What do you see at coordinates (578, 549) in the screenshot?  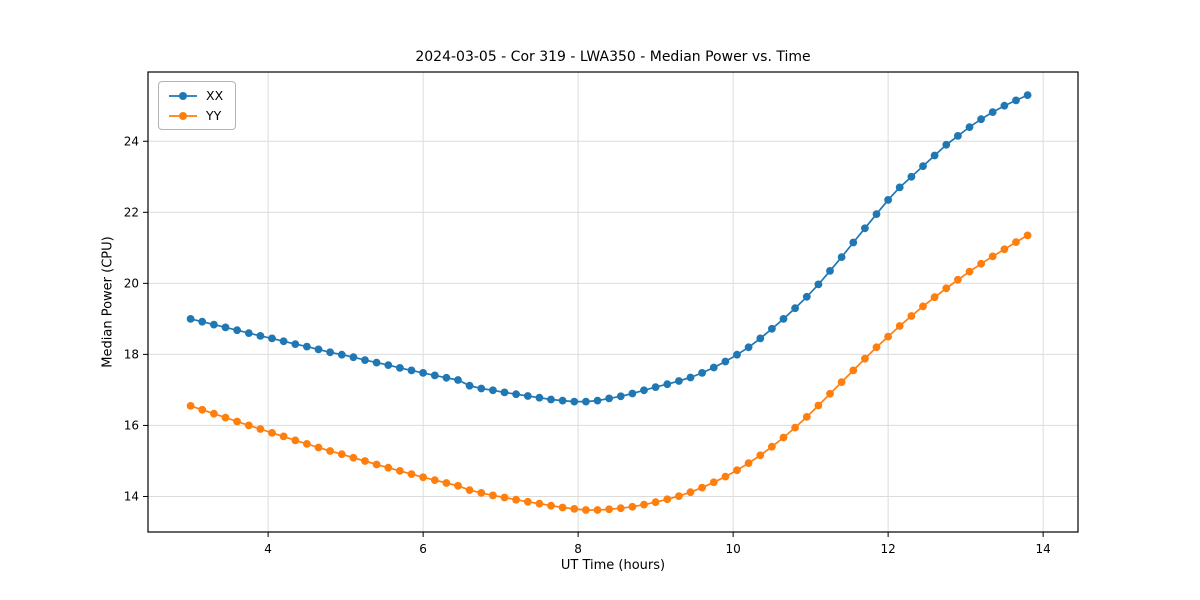 I see `x-tick-label: 8` at bounding box center [578, 549].